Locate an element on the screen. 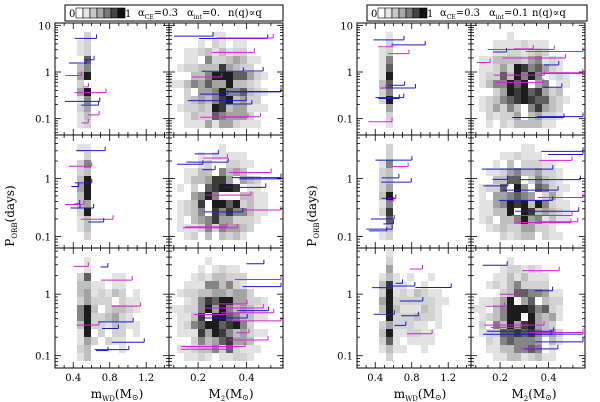 Image resolution: width=600 pixels, height=402 pixels. legend-alpha-ce: αCE=0.3 is located at coordinates (460, 14).